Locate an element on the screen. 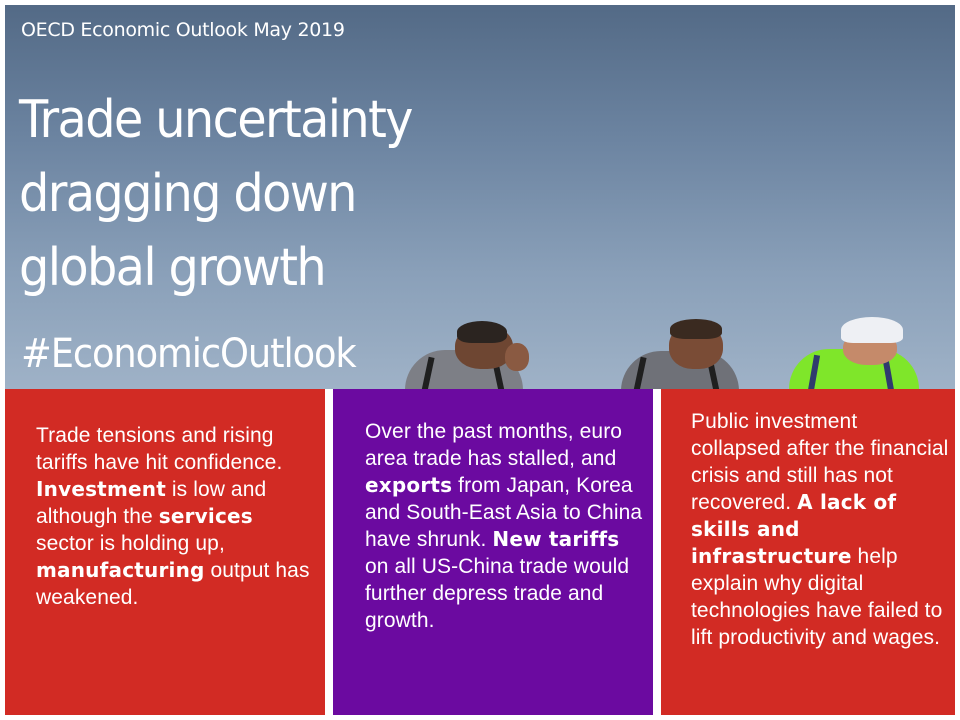 Image resolution: width=960 pixels, height=720 pixels. highlight-text: manufacturing is located at coordinates (120, 570).